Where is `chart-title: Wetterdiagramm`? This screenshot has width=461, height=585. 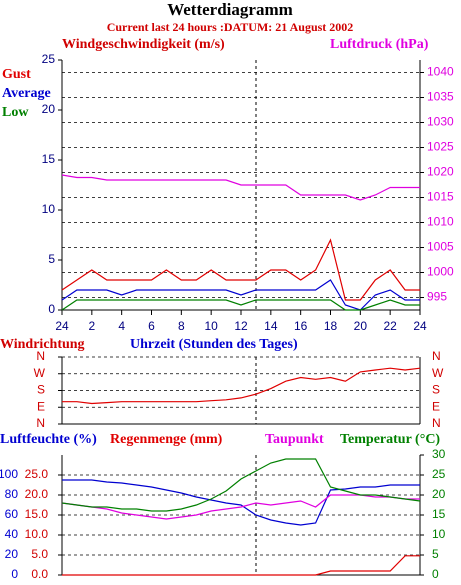
chart-title: Wetterdiagramm is located at coordinates (230, 9).